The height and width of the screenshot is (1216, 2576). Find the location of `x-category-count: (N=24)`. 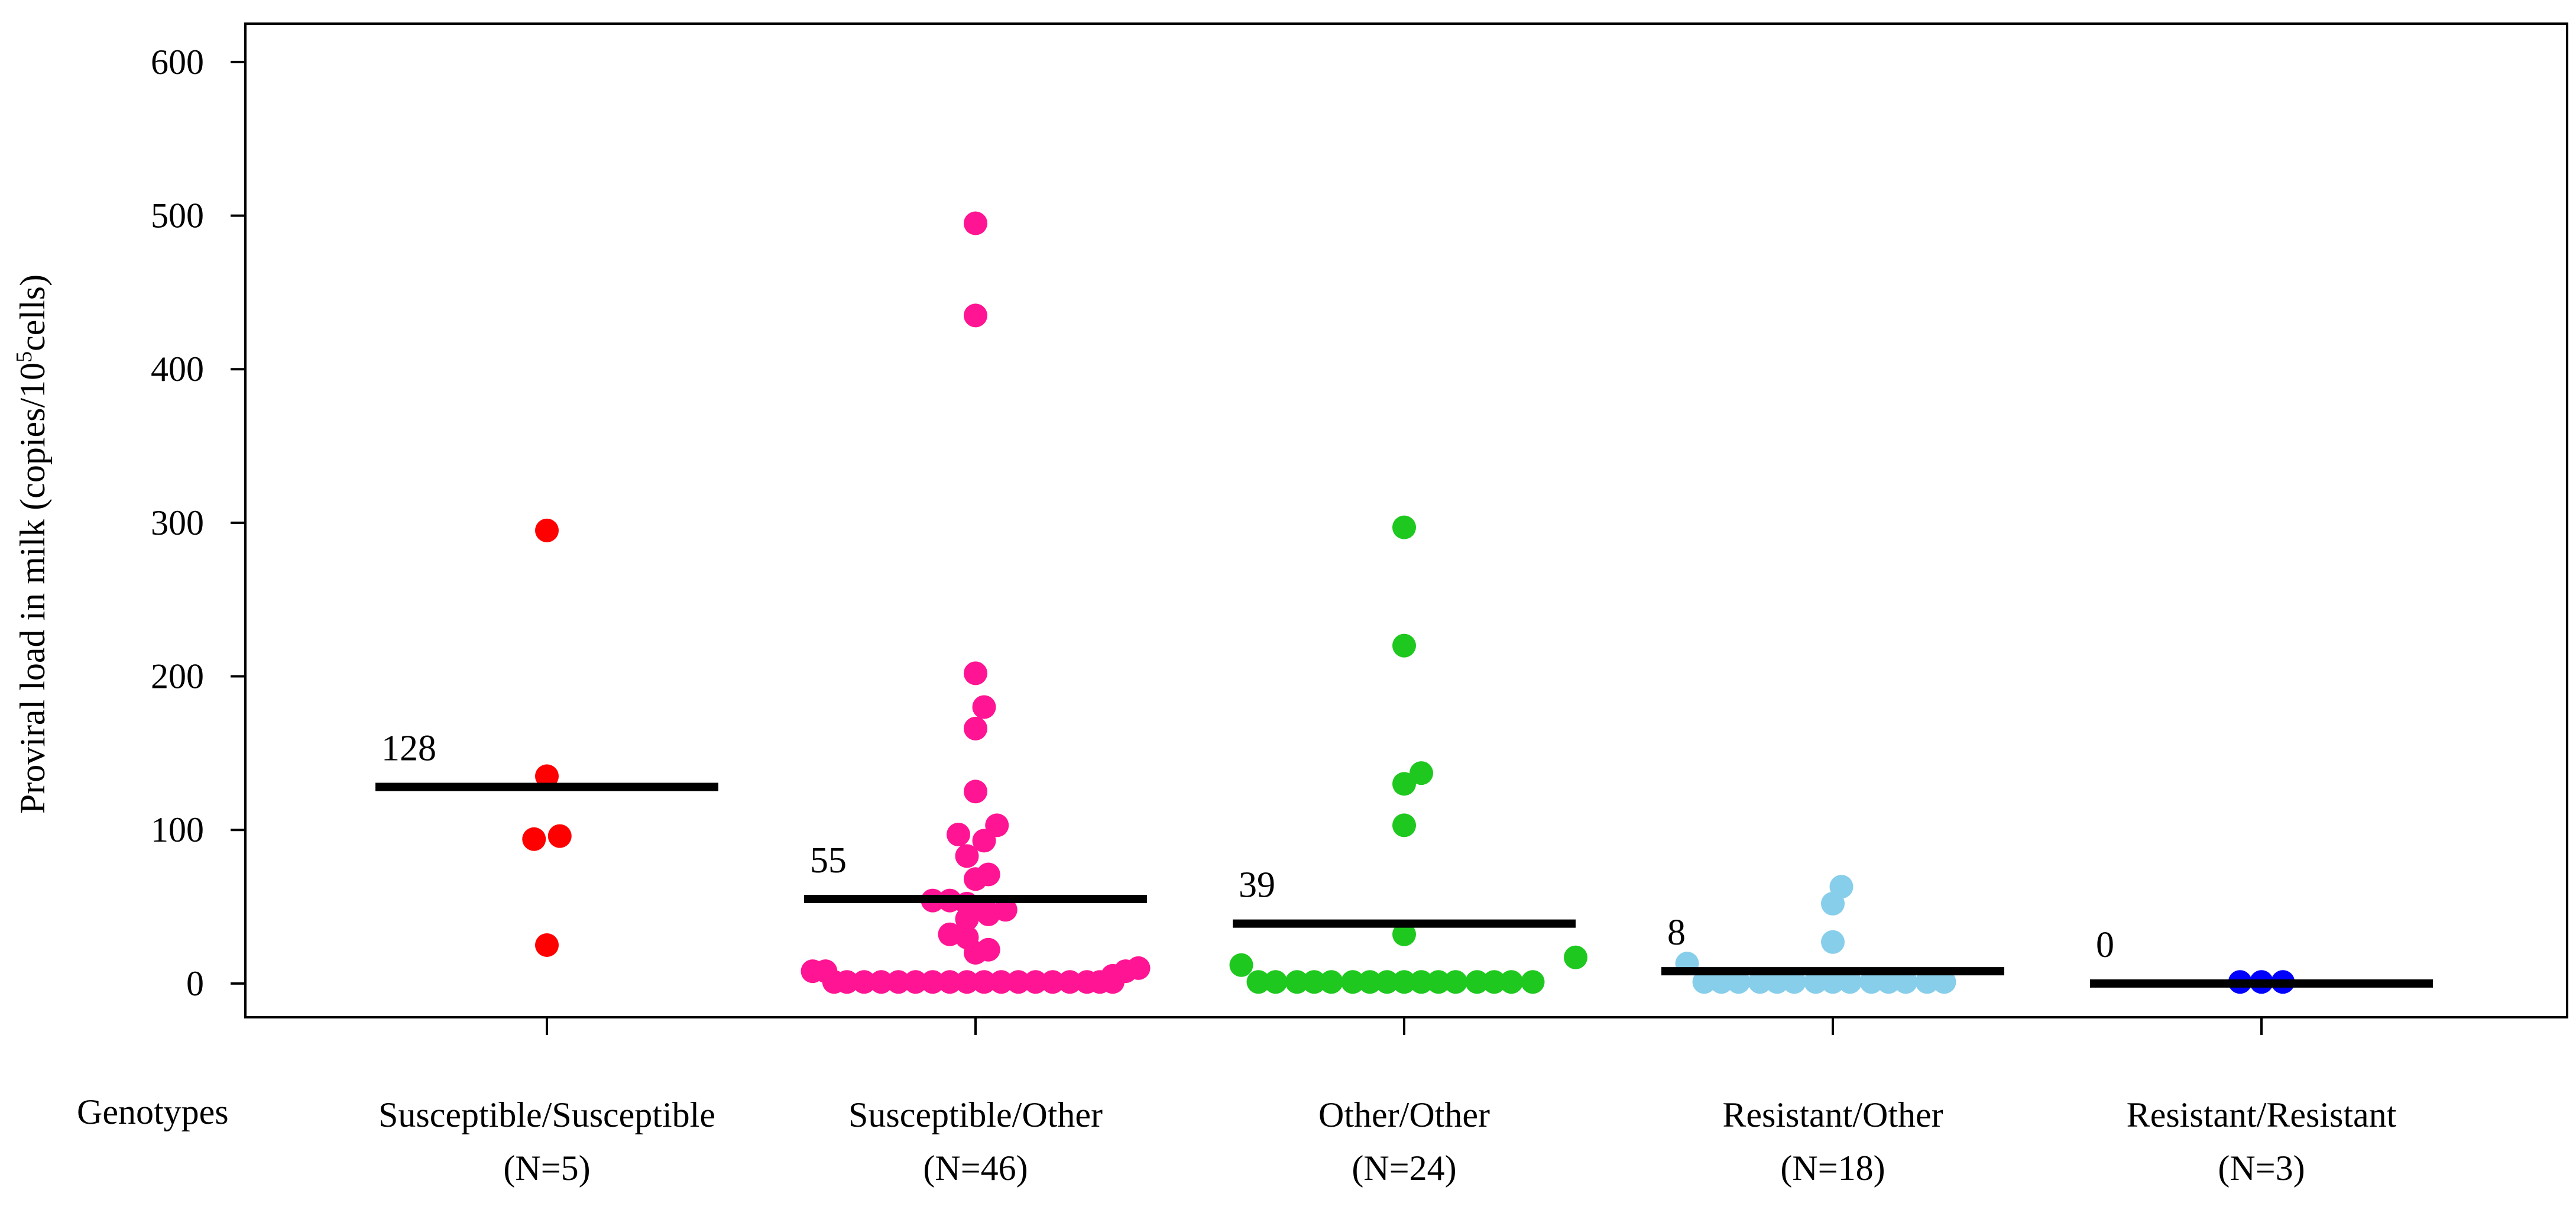

x-category-count: (N=24) is located at coordinates (1404, 1168).